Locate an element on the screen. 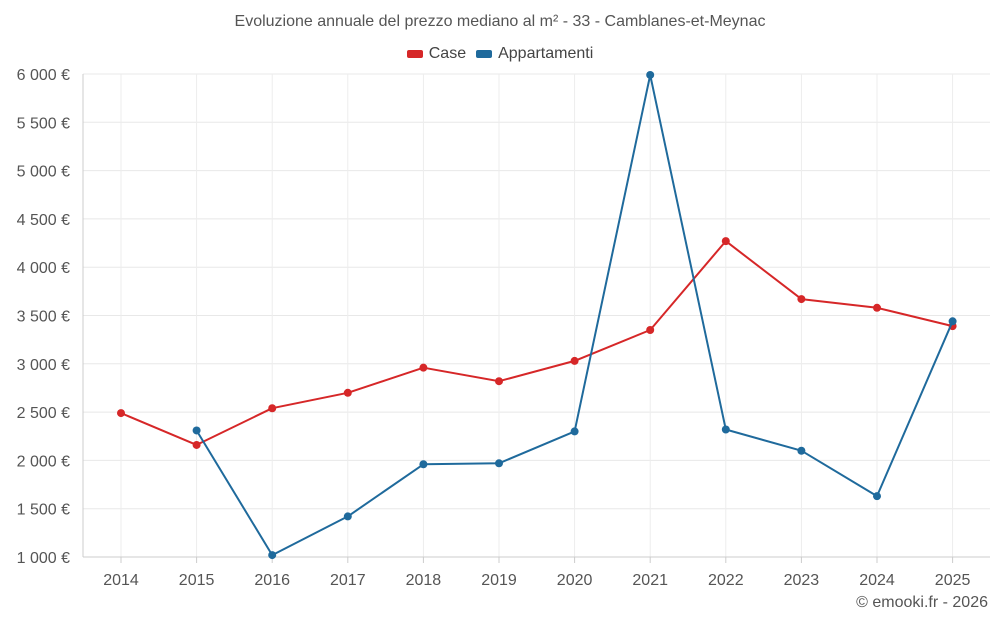 The width and height of the screenshot is (1000, 625). x-tick-label: 2024 is located at coordinates (877, 580).